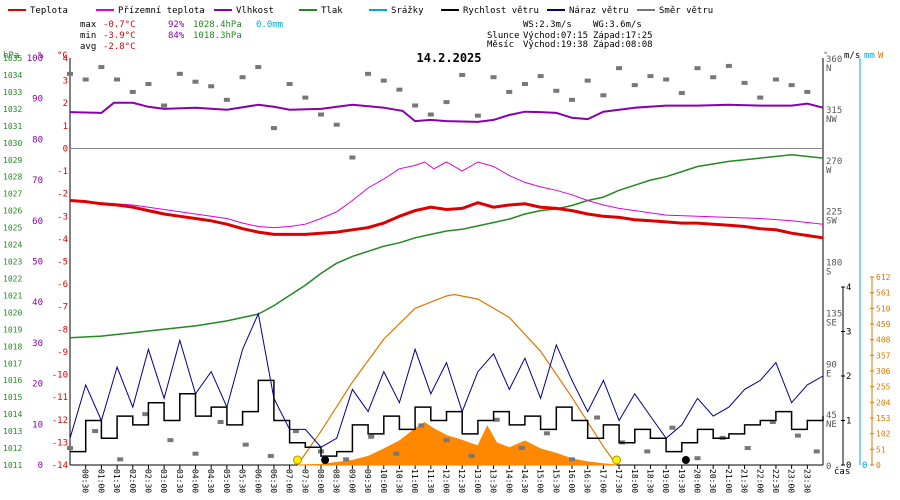 The height and width of the screenshot is (500, 900). Describe the element at coordinates (883, 308) in the screenshot. I see `solar-tick-label: 510` at that location.